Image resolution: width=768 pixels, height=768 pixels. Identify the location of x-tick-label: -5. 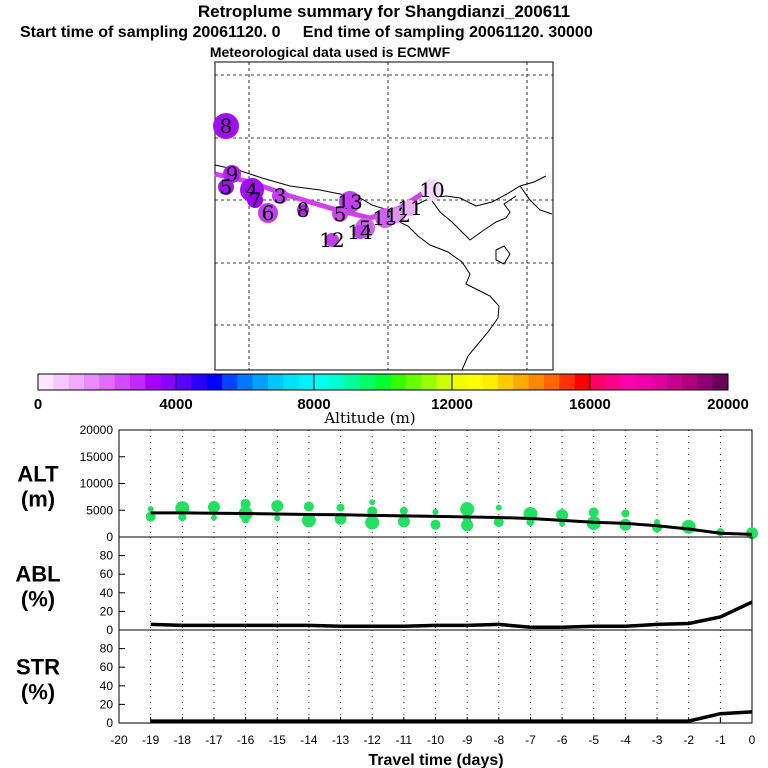
(593, 740).